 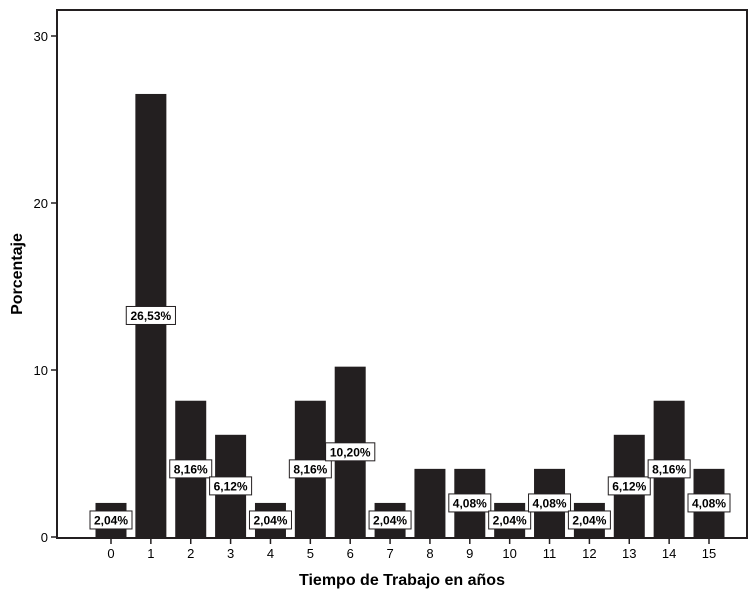 I want to click on x-axis: 0 1 2 3 4 5 6 7 8 9 10 11 12 13 14 15, so click(x=411, y=549).